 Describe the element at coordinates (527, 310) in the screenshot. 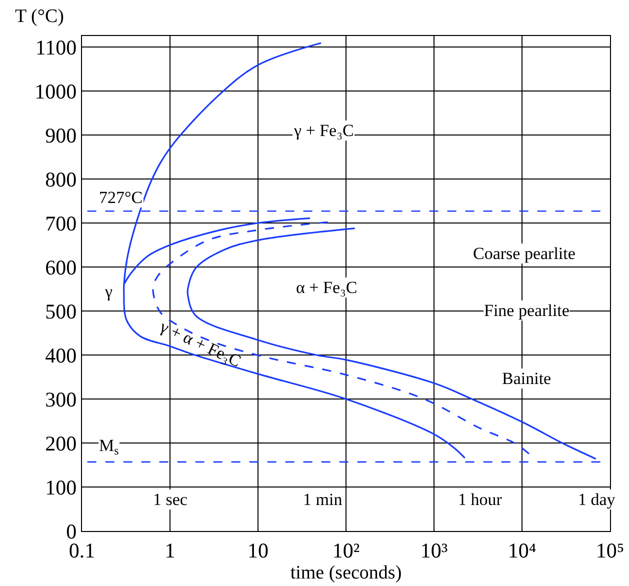

I see `annotation: Fine pearlite` at that location.